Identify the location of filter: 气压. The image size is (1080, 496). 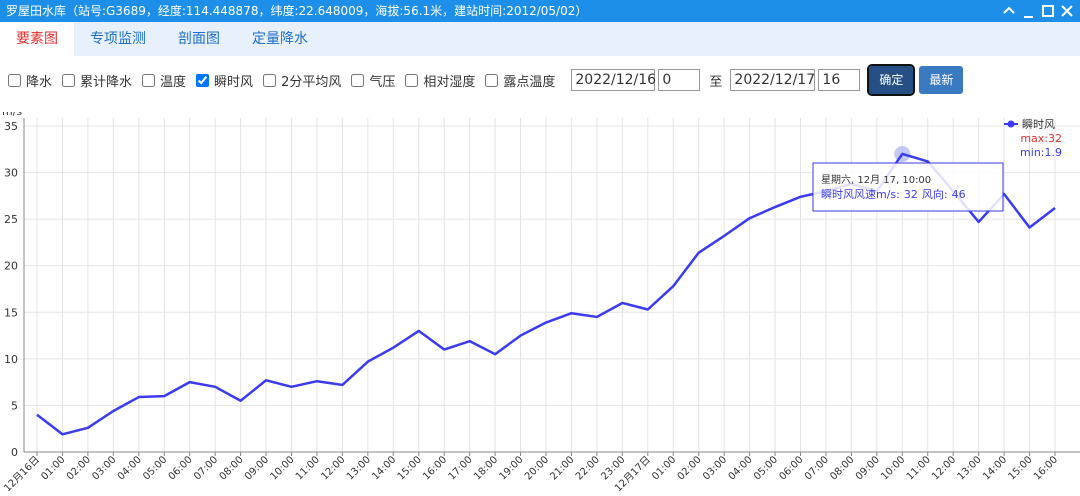
(373, 80).